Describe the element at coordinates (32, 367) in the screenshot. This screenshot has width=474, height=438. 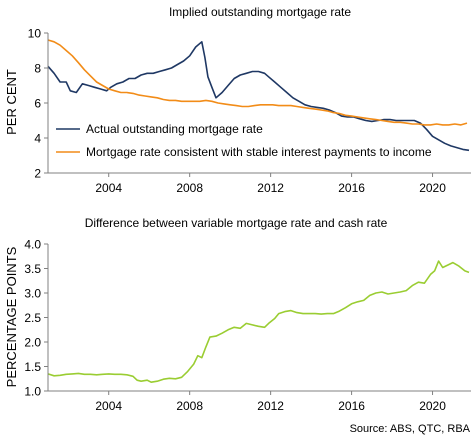
I see `bottom-chart-y-tick-label: 1.5` at that location.